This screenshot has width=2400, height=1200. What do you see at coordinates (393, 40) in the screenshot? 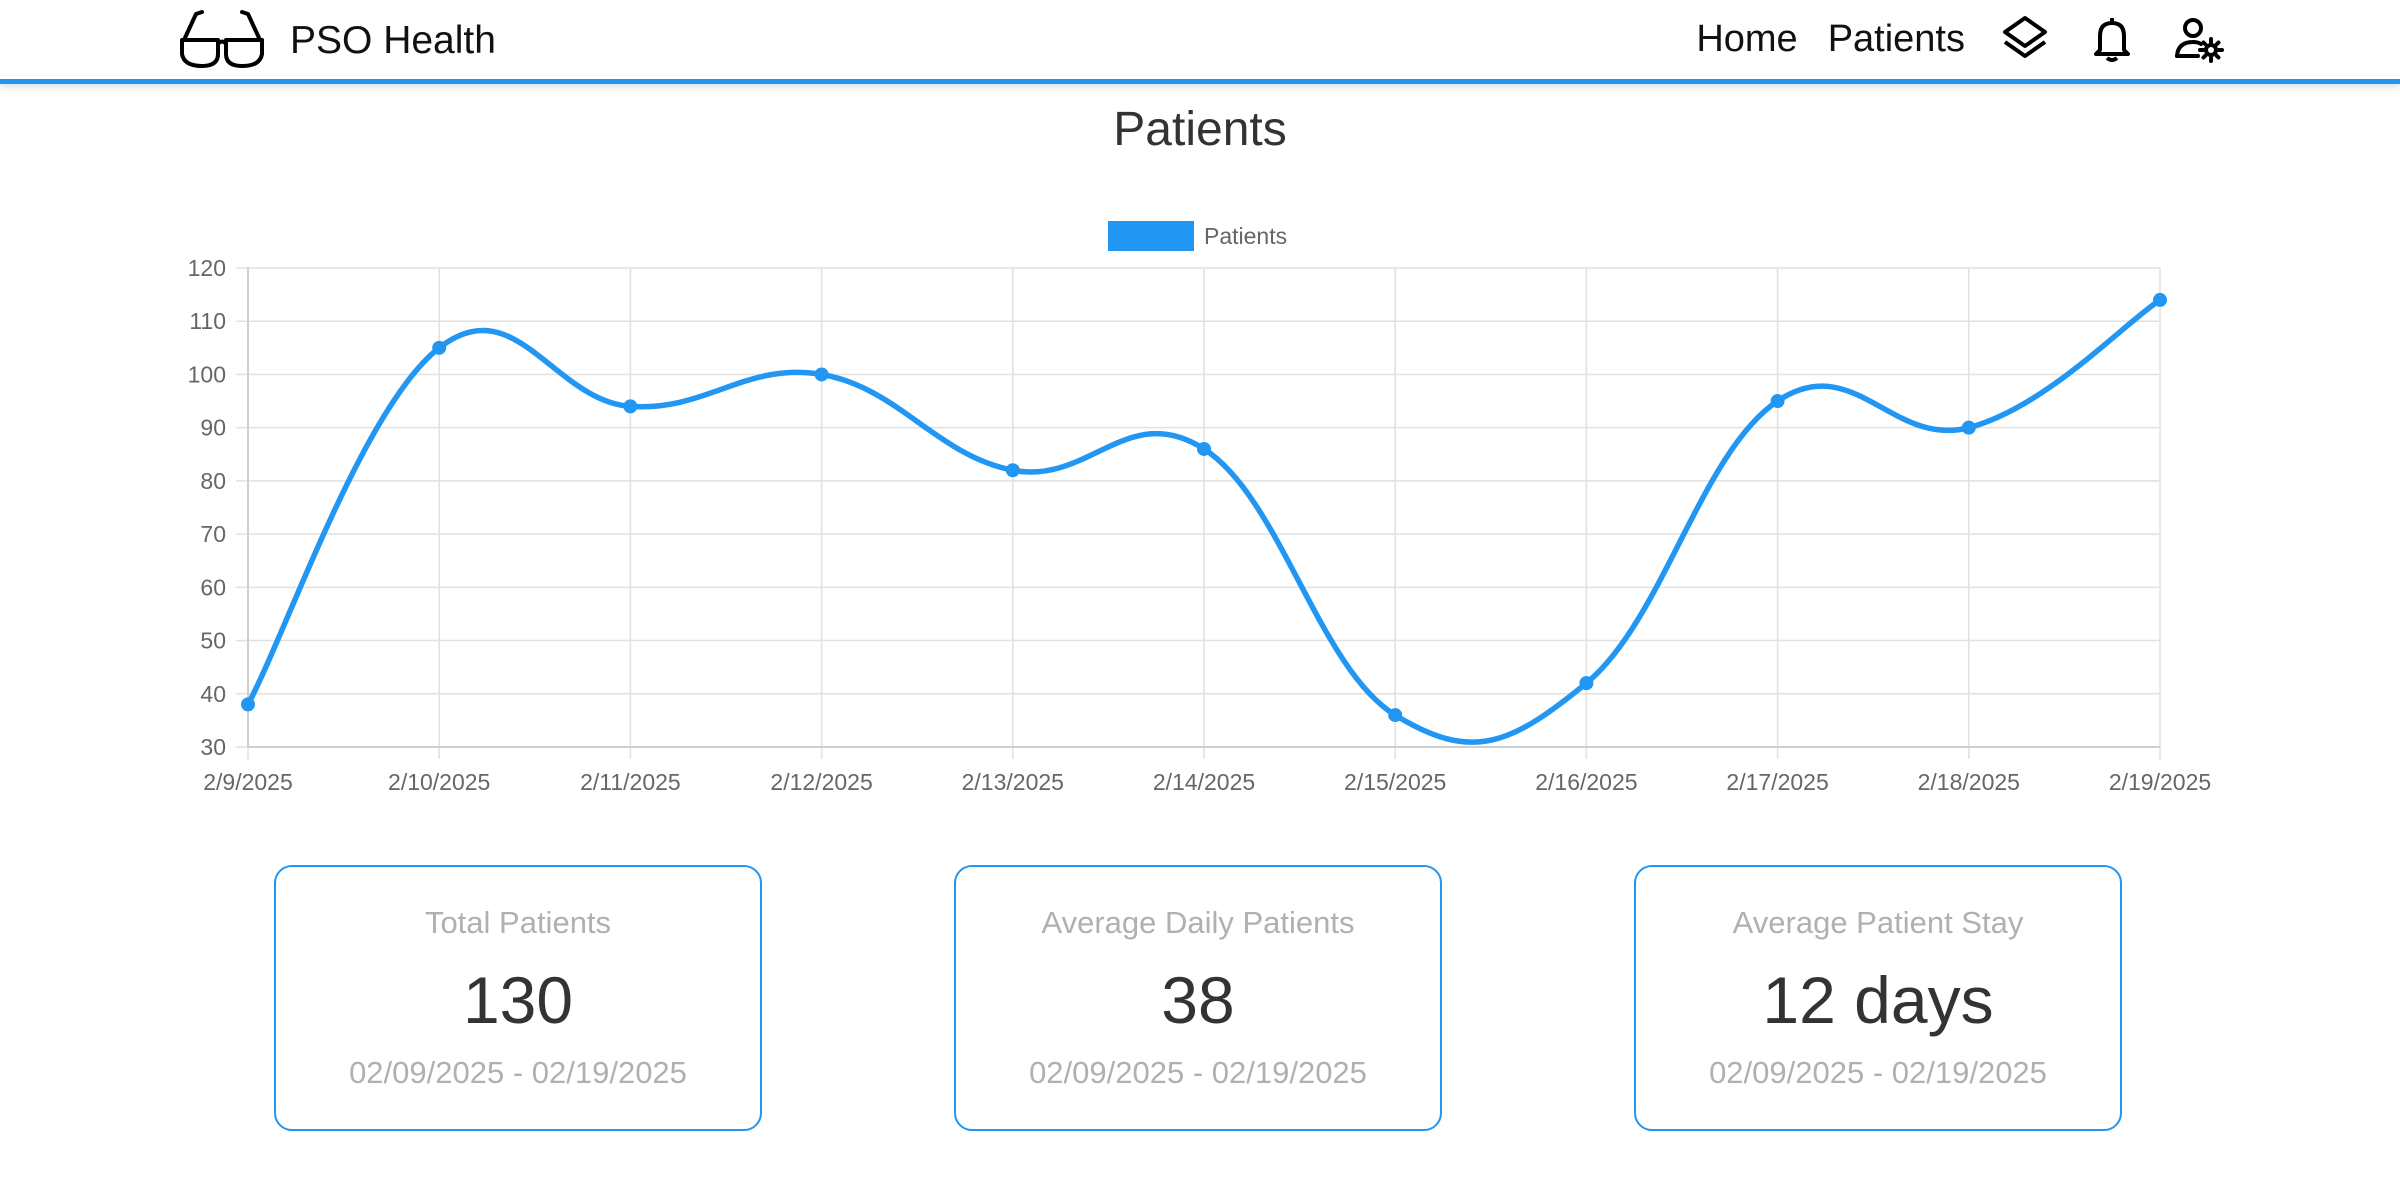
I see `brand-name: PSO Health` at bounding box center [393, 40].